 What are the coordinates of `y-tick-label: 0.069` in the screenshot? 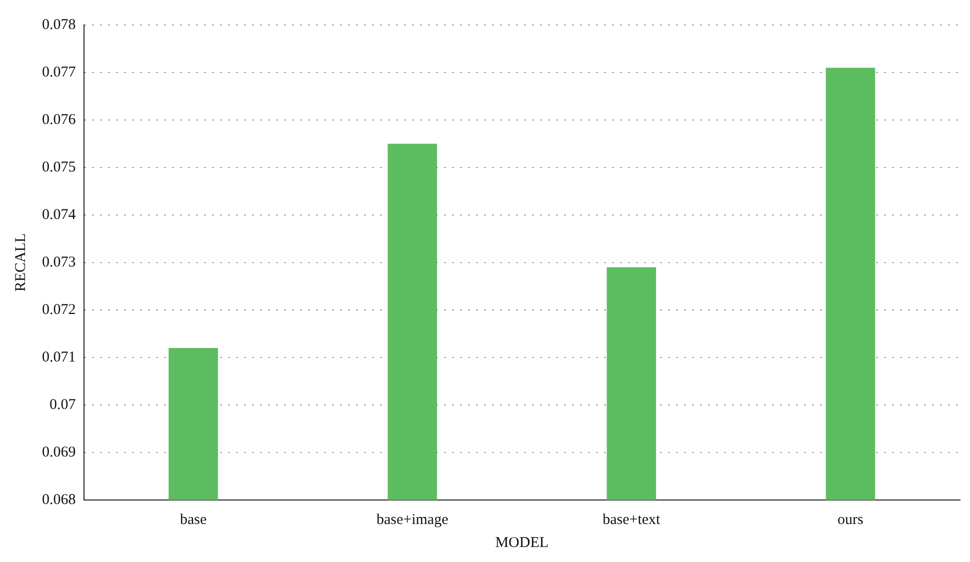 It's located at (59, 452).